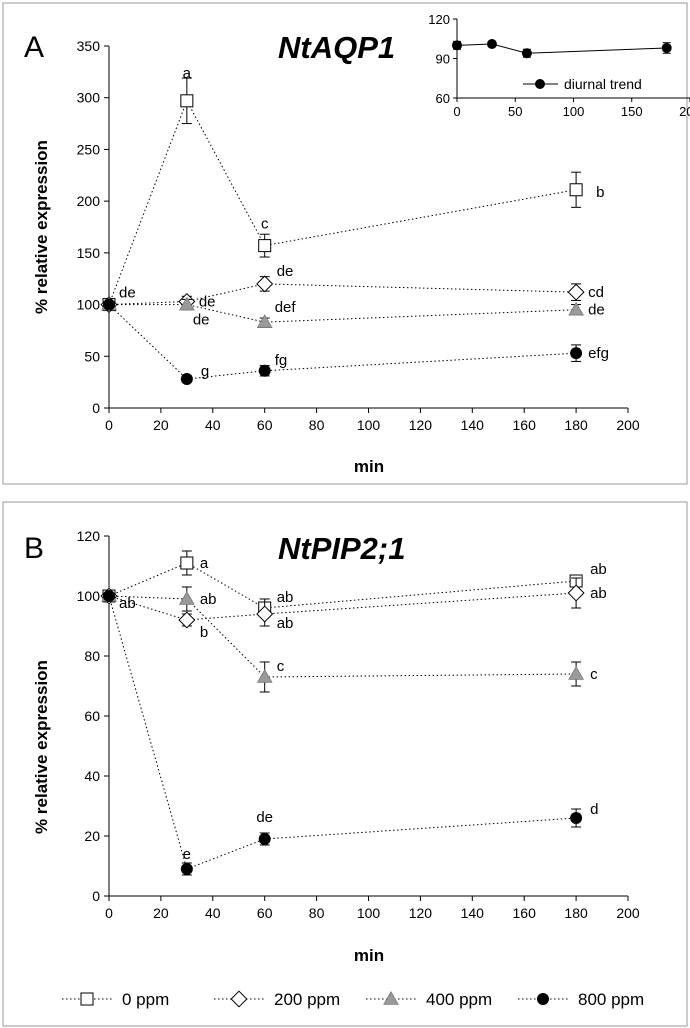 The height and width of the screenshot is (1028, 690). Describe the element at coordinates (265, 224) in the screenshot. I see `data-label: c` at that location.